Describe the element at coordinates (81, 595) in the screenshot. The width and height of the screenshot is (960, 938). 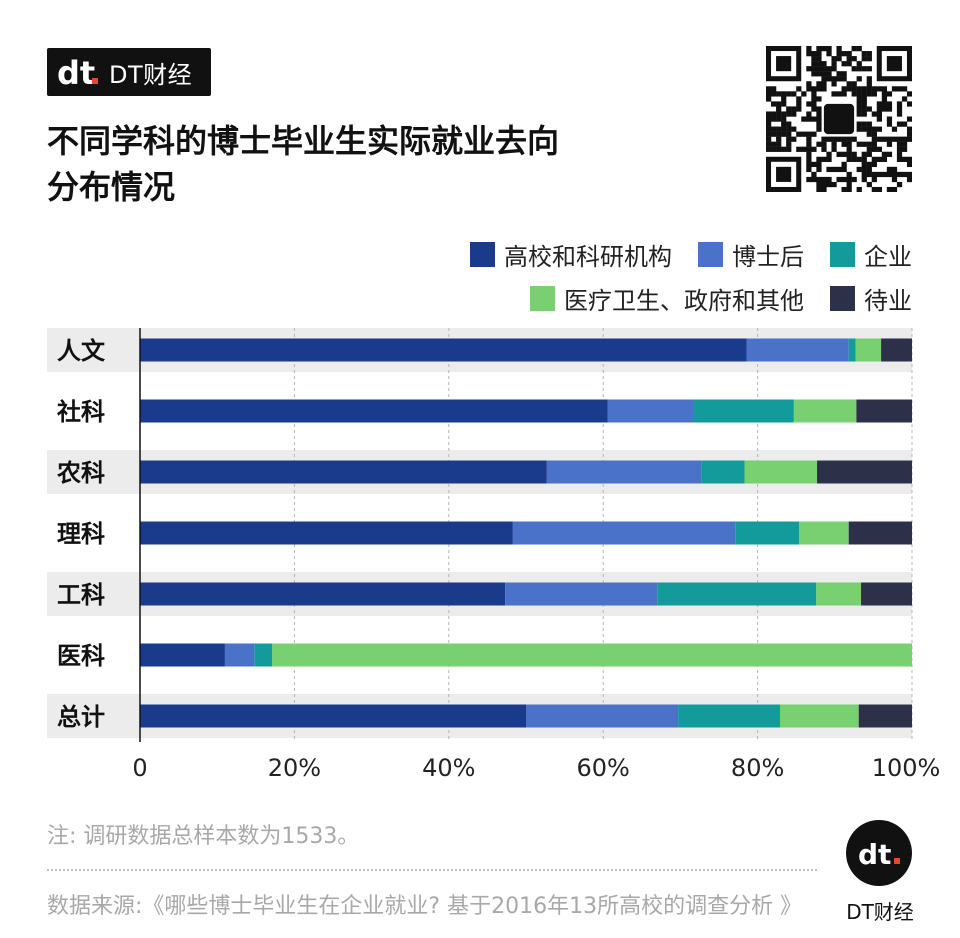
I see `category-label: 工科` at that location.